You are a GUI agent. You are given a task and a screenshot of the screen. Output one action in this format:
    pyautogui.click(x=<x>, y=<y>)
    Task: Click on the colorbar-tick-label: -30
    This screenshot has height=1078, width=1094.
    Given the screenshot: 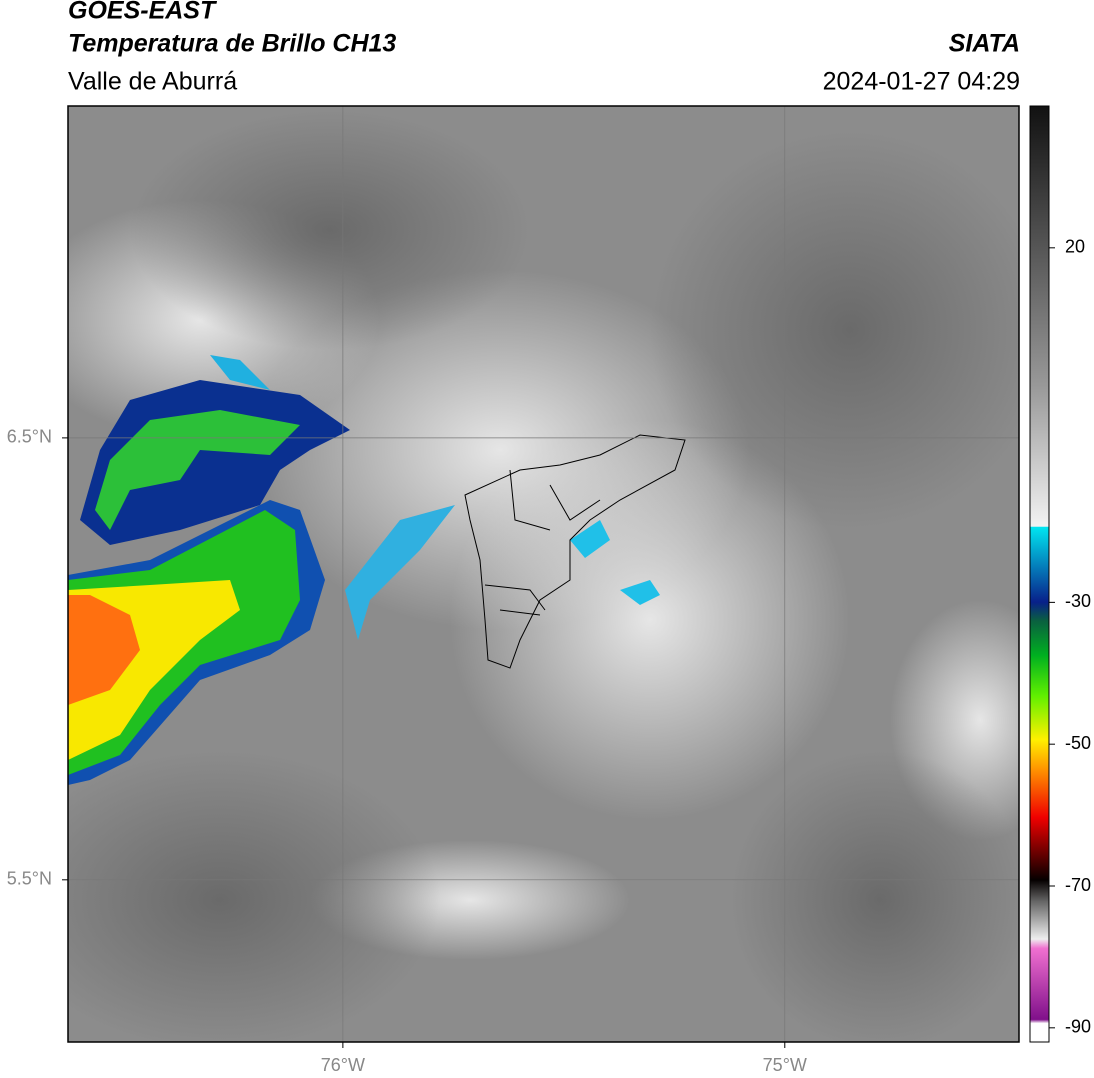 What is the action you would take?
    pyautogui.click(x=1078, y=601)
    